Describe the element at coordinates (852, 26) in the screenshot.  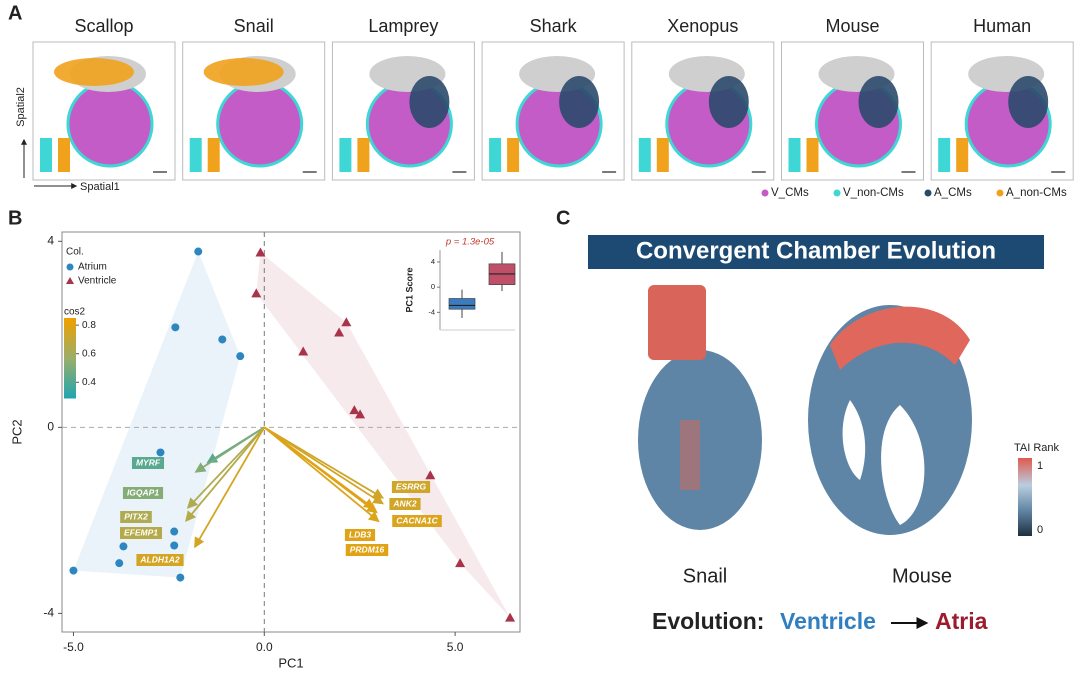
I see `species-title: Mouse` at that location.